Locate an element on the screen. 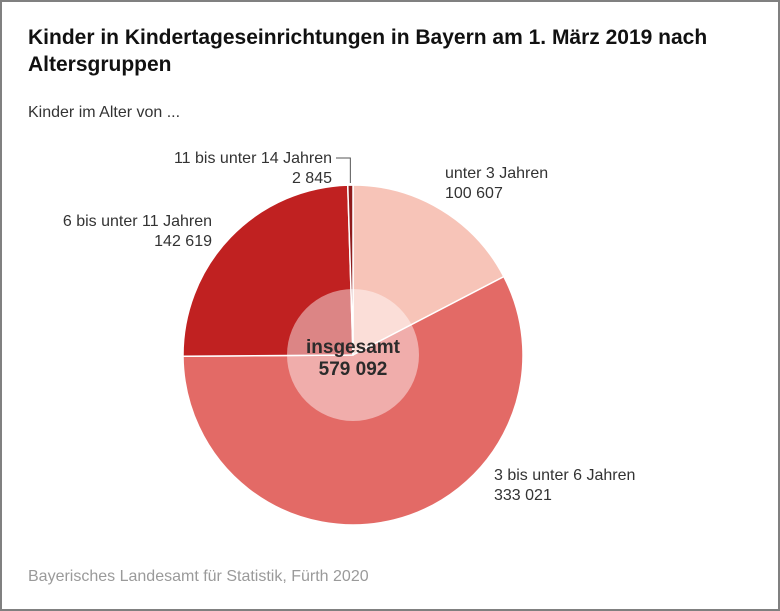  slice-label-4: 11 bis unter 14 Jahren is located at coordinates (253, 158).